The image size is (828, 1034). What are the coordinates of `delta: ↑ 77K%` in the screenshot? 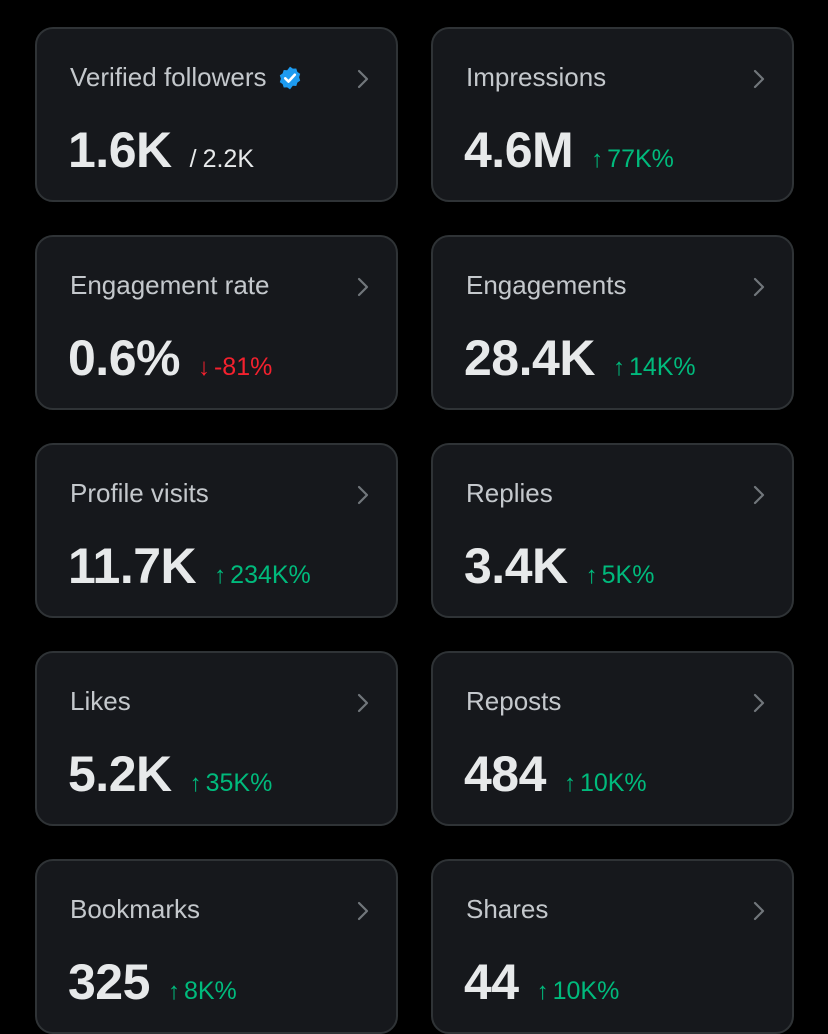 It's located at (632, 159).